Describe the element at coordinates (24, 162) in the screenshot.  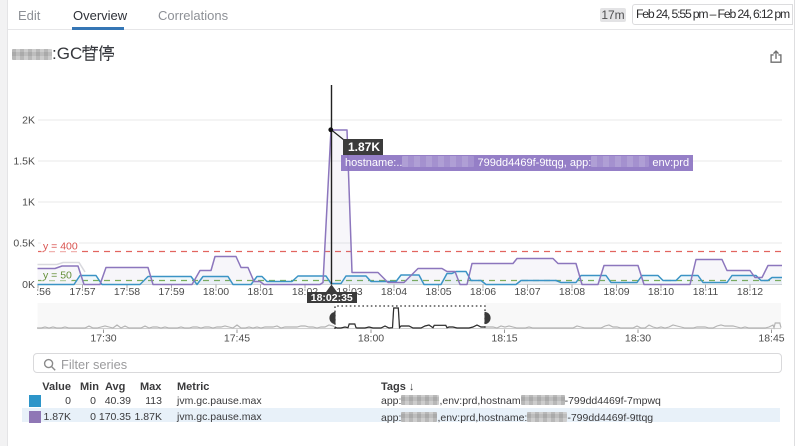
I see `svg-text: 1.5K` at that location.